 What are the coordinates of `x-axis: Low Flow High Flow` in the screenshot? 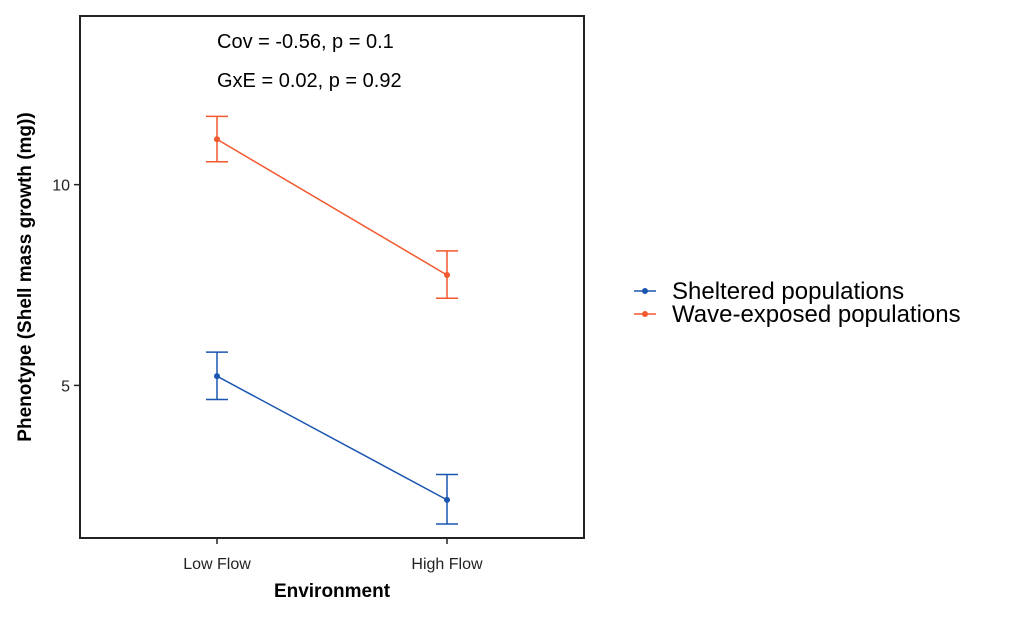 It's located at (333, 555).